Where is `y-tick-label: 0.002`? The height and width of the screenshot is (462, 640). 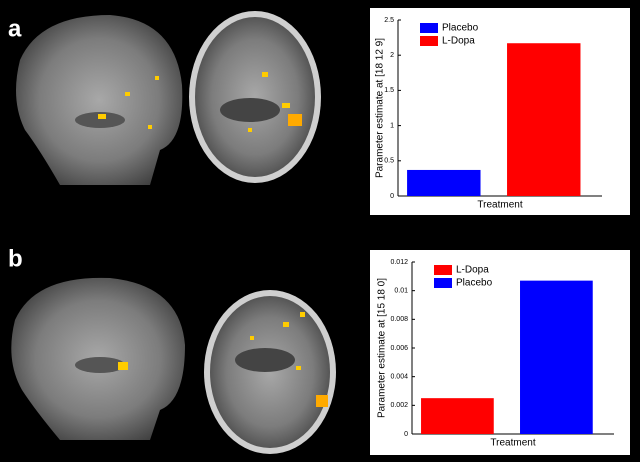
y-tick-label: 0.002 is located at coordinates (399, 405).